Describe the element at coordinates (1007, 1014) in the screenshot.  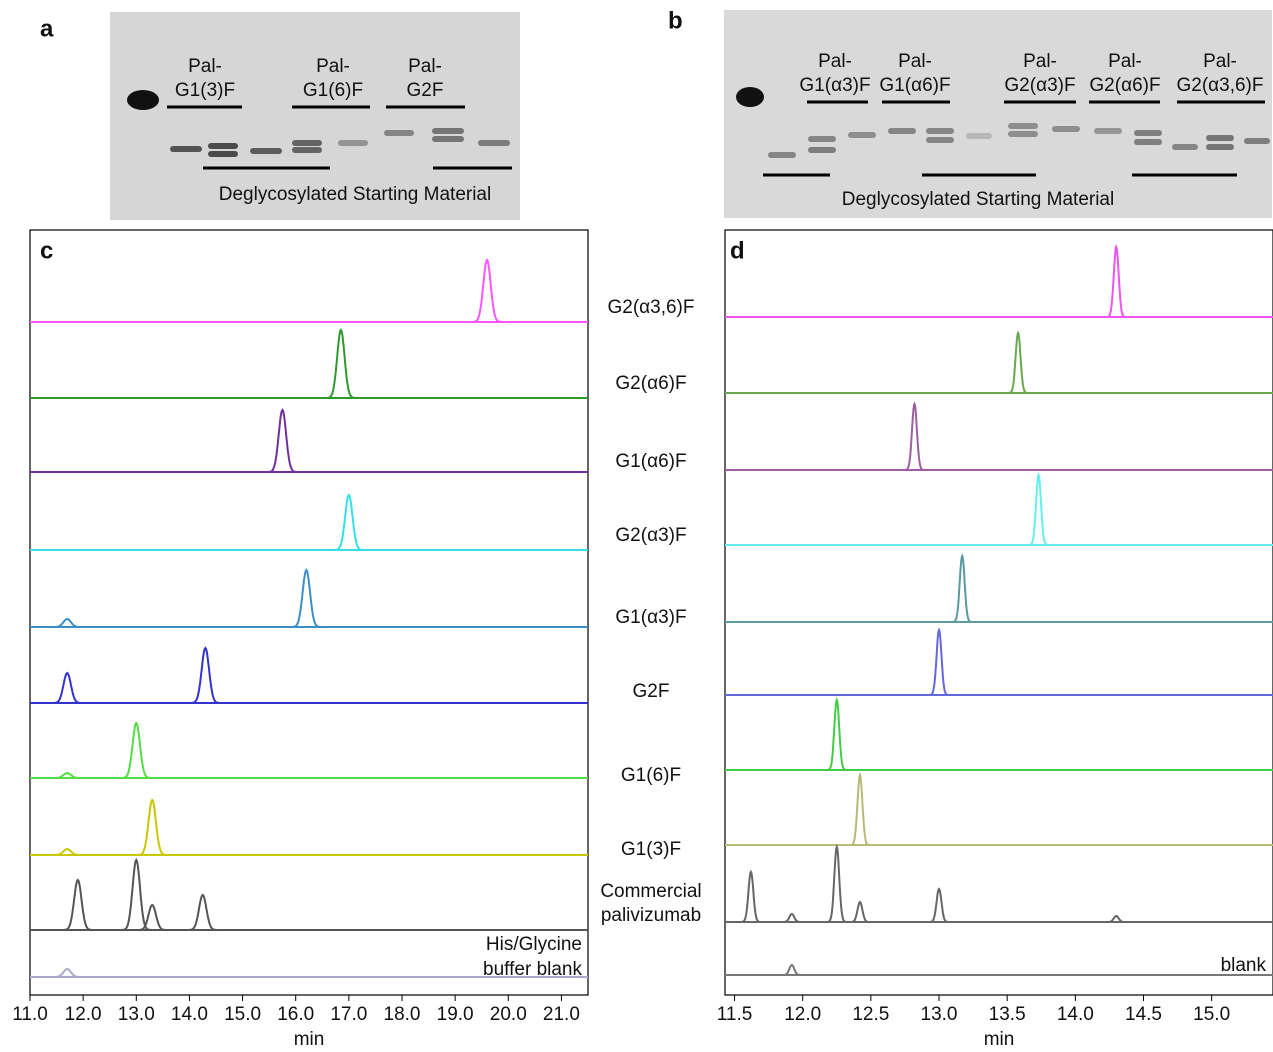
I see `x-tick-label: 13.5` at that location.